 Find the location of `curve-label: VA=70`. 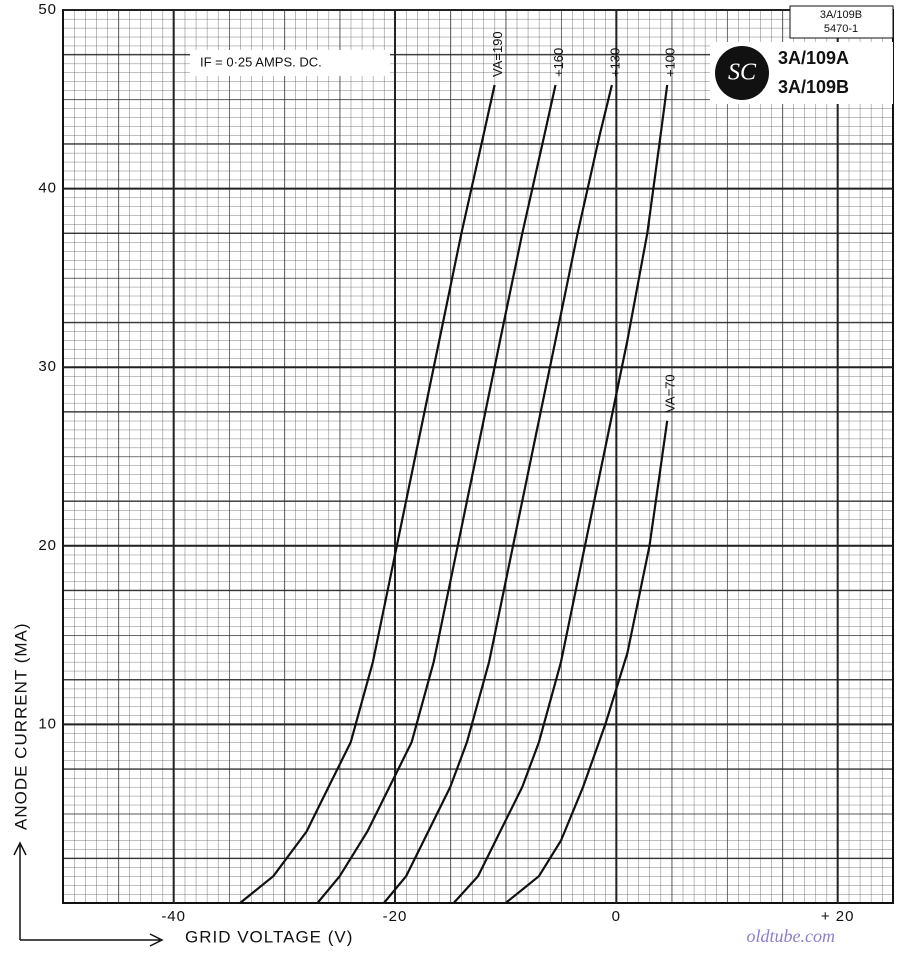

curve-label: VA=70 is located at coordinates (670, 393).